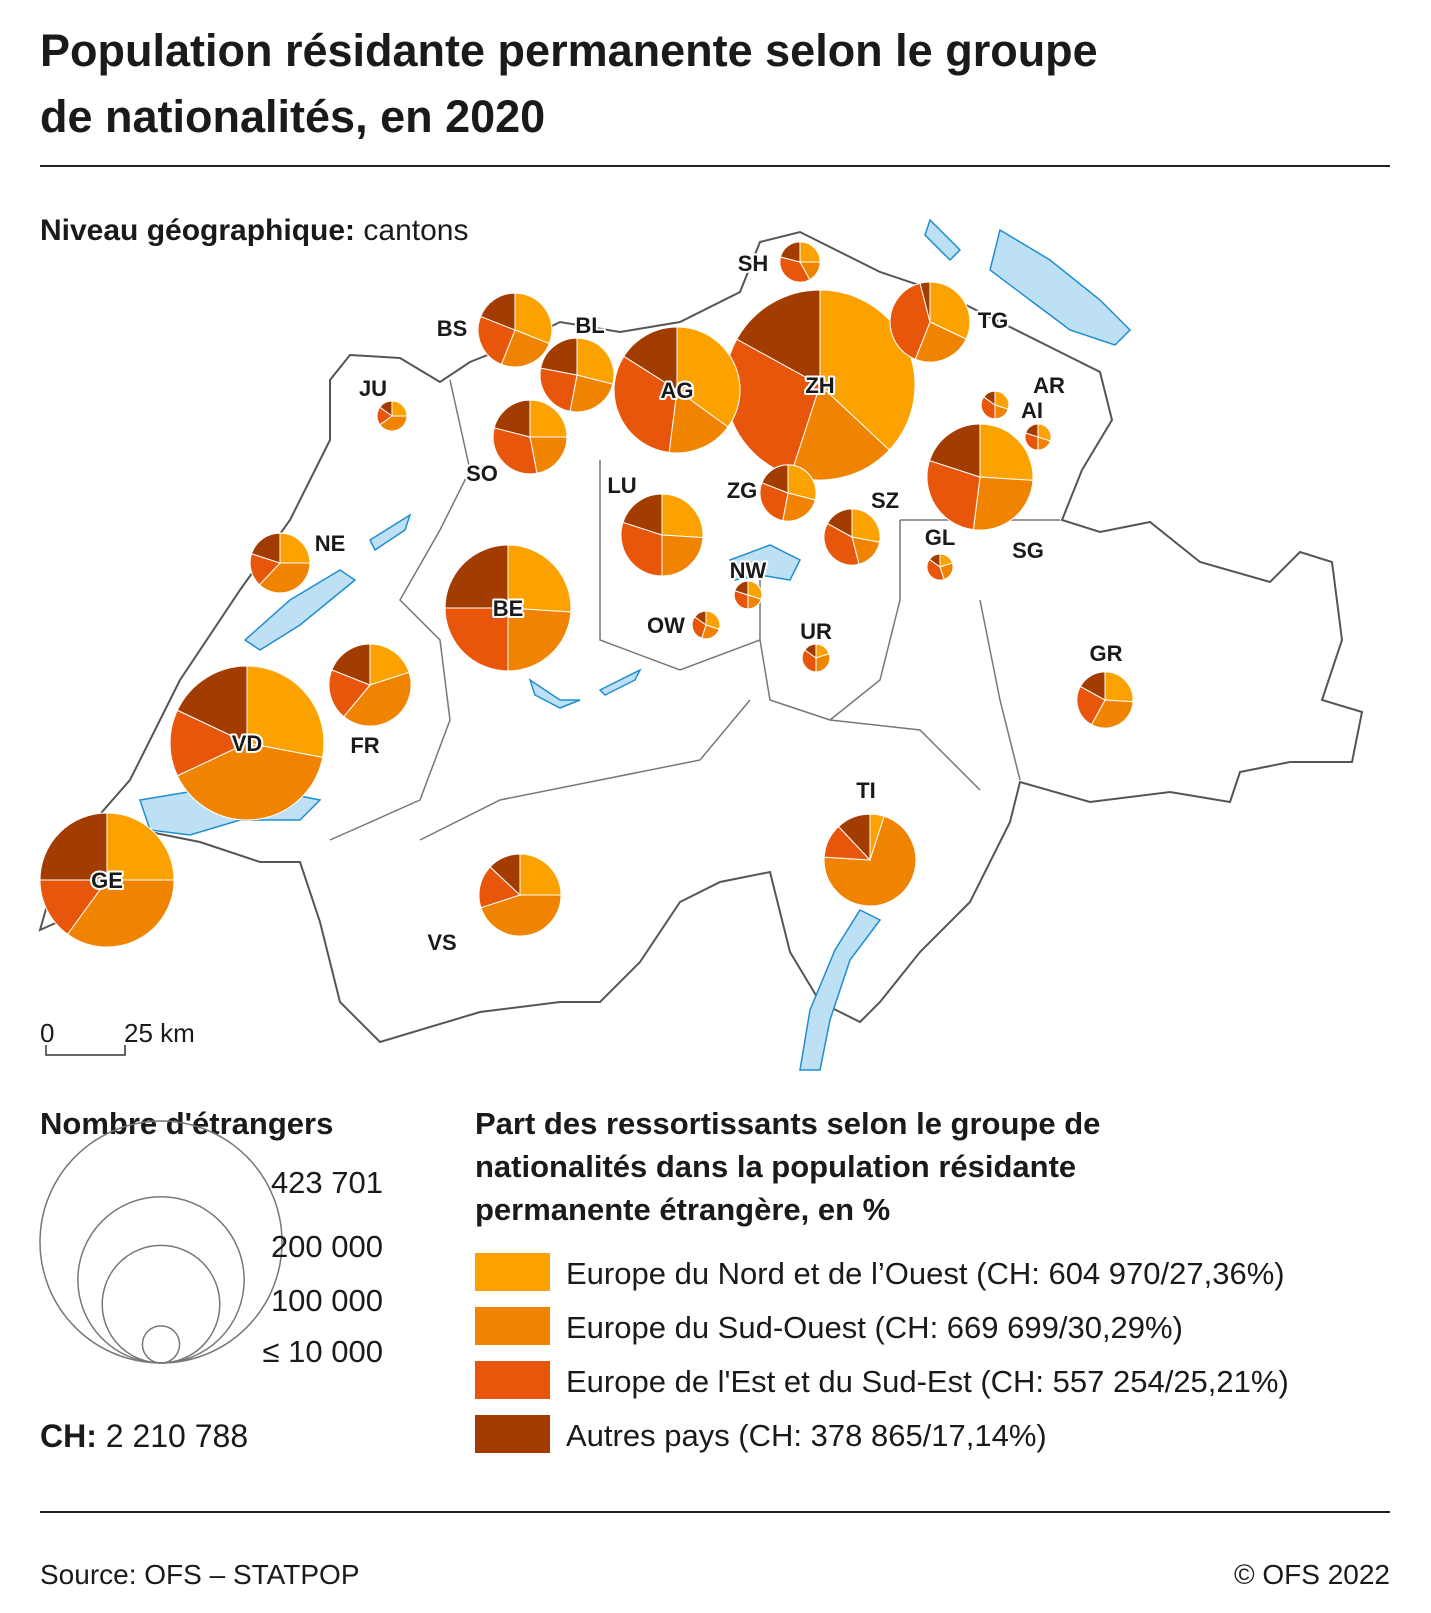  Describe the element at coordinates (748, 570) in the screenshot. I see `canton-label: NW` at that location.